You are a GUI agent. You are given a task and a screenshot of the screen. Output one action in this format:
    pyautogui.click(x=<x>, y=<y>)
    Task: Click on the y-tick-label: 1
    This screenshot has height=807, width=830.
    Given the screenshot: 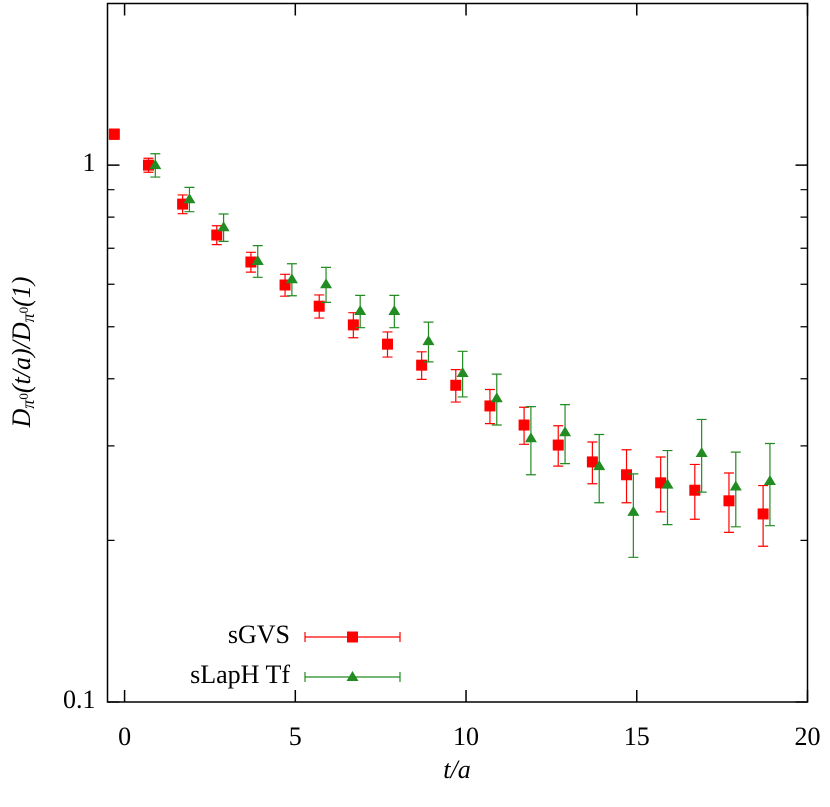 What is the action you would take?
    pyautogui.click(x=89, y=162)
    